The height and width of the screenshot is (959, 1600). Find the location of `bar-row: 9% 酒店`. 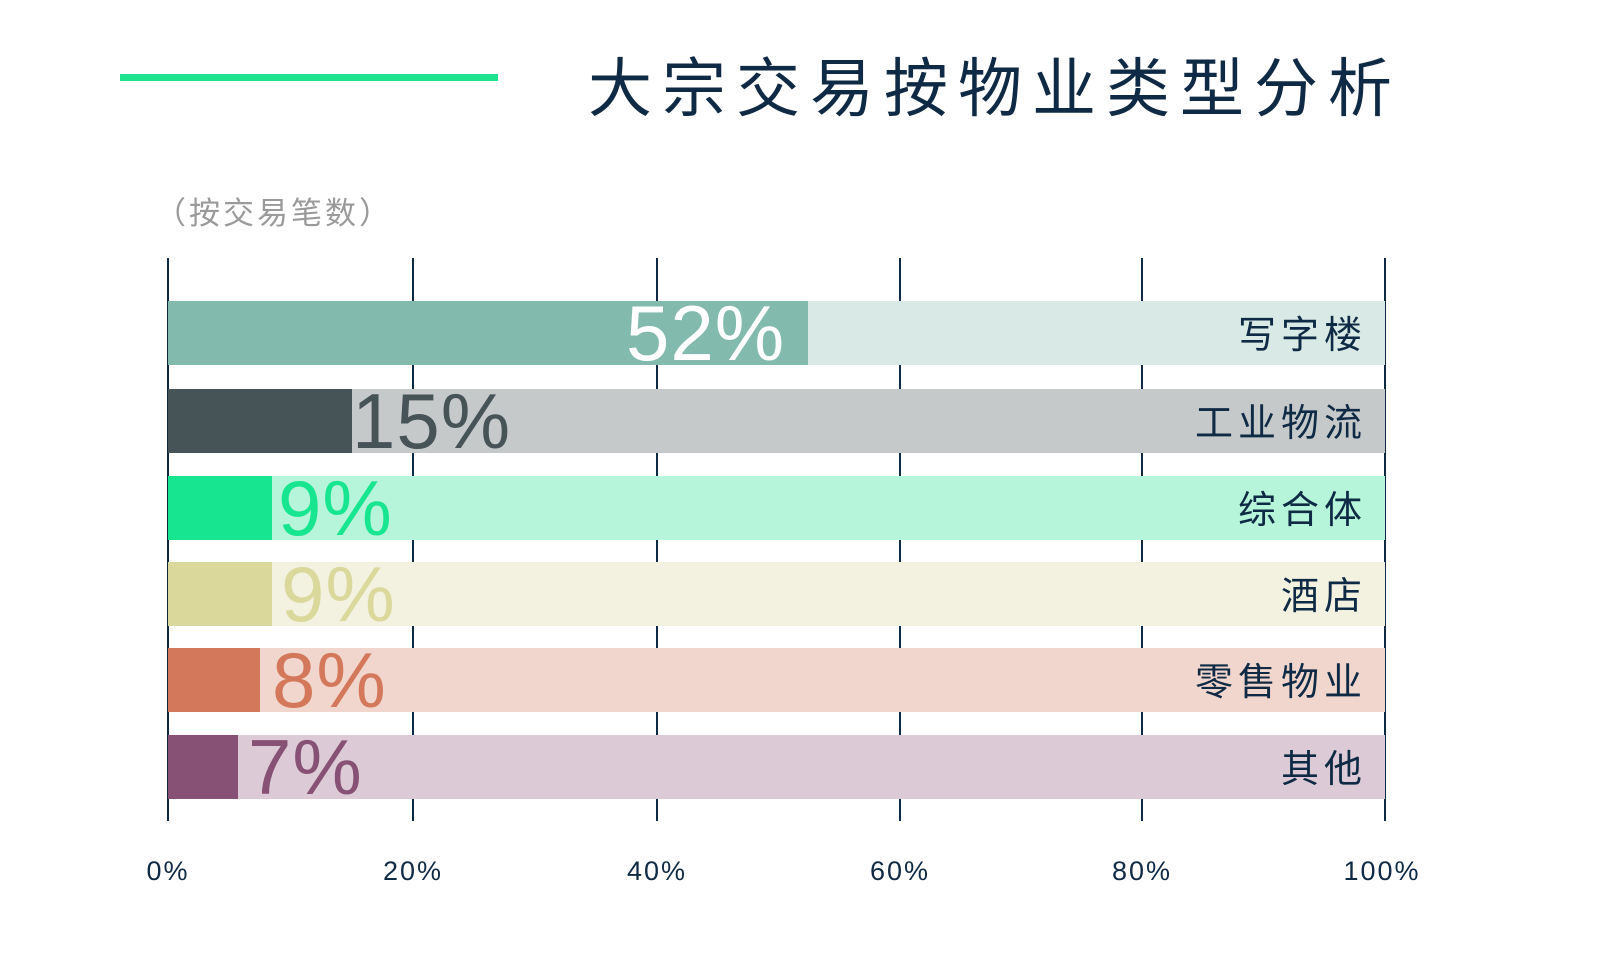

bar-row: 9% 酒店 is located at coordinates (776, 594).